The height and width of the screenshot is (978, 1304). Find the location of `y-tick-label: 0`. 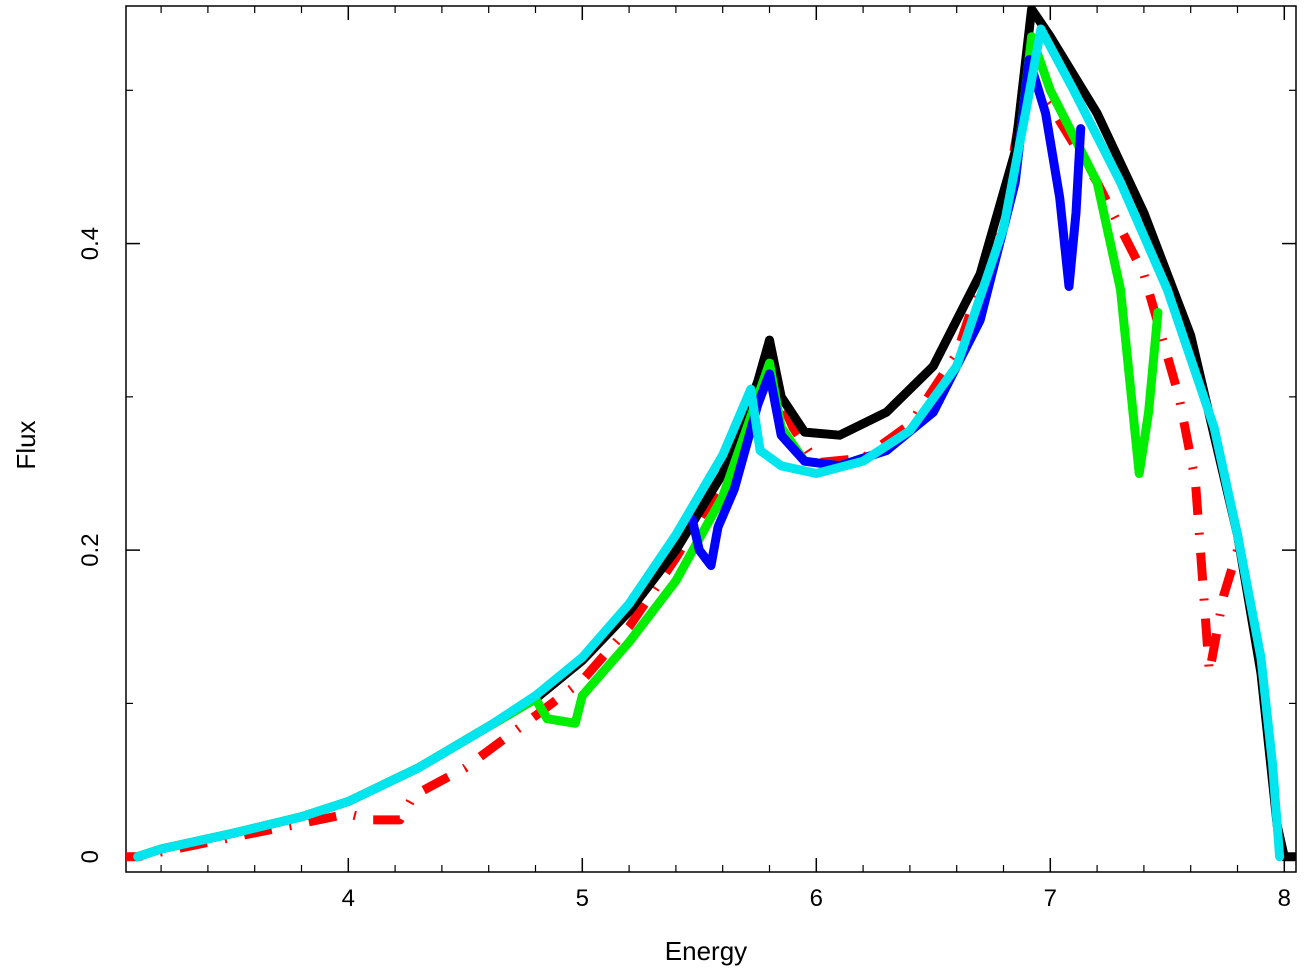

y-tick-label: 0 is located at coordinates (90, 856).